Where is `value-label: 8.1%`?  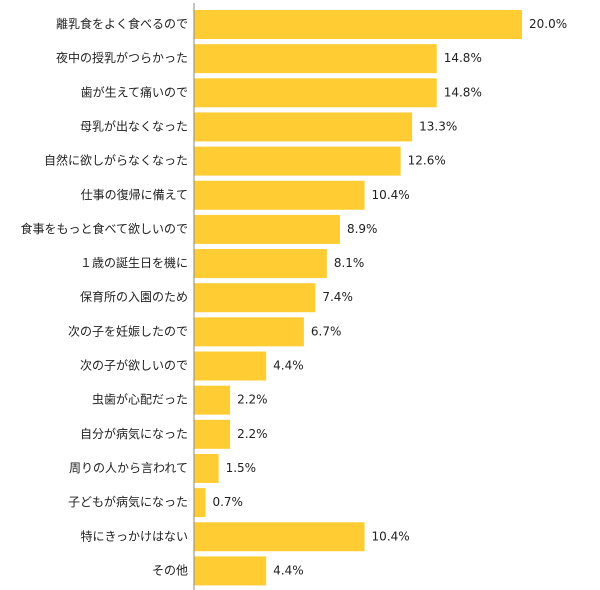 value-label: 8.1% is located at coordinates (349, 263).